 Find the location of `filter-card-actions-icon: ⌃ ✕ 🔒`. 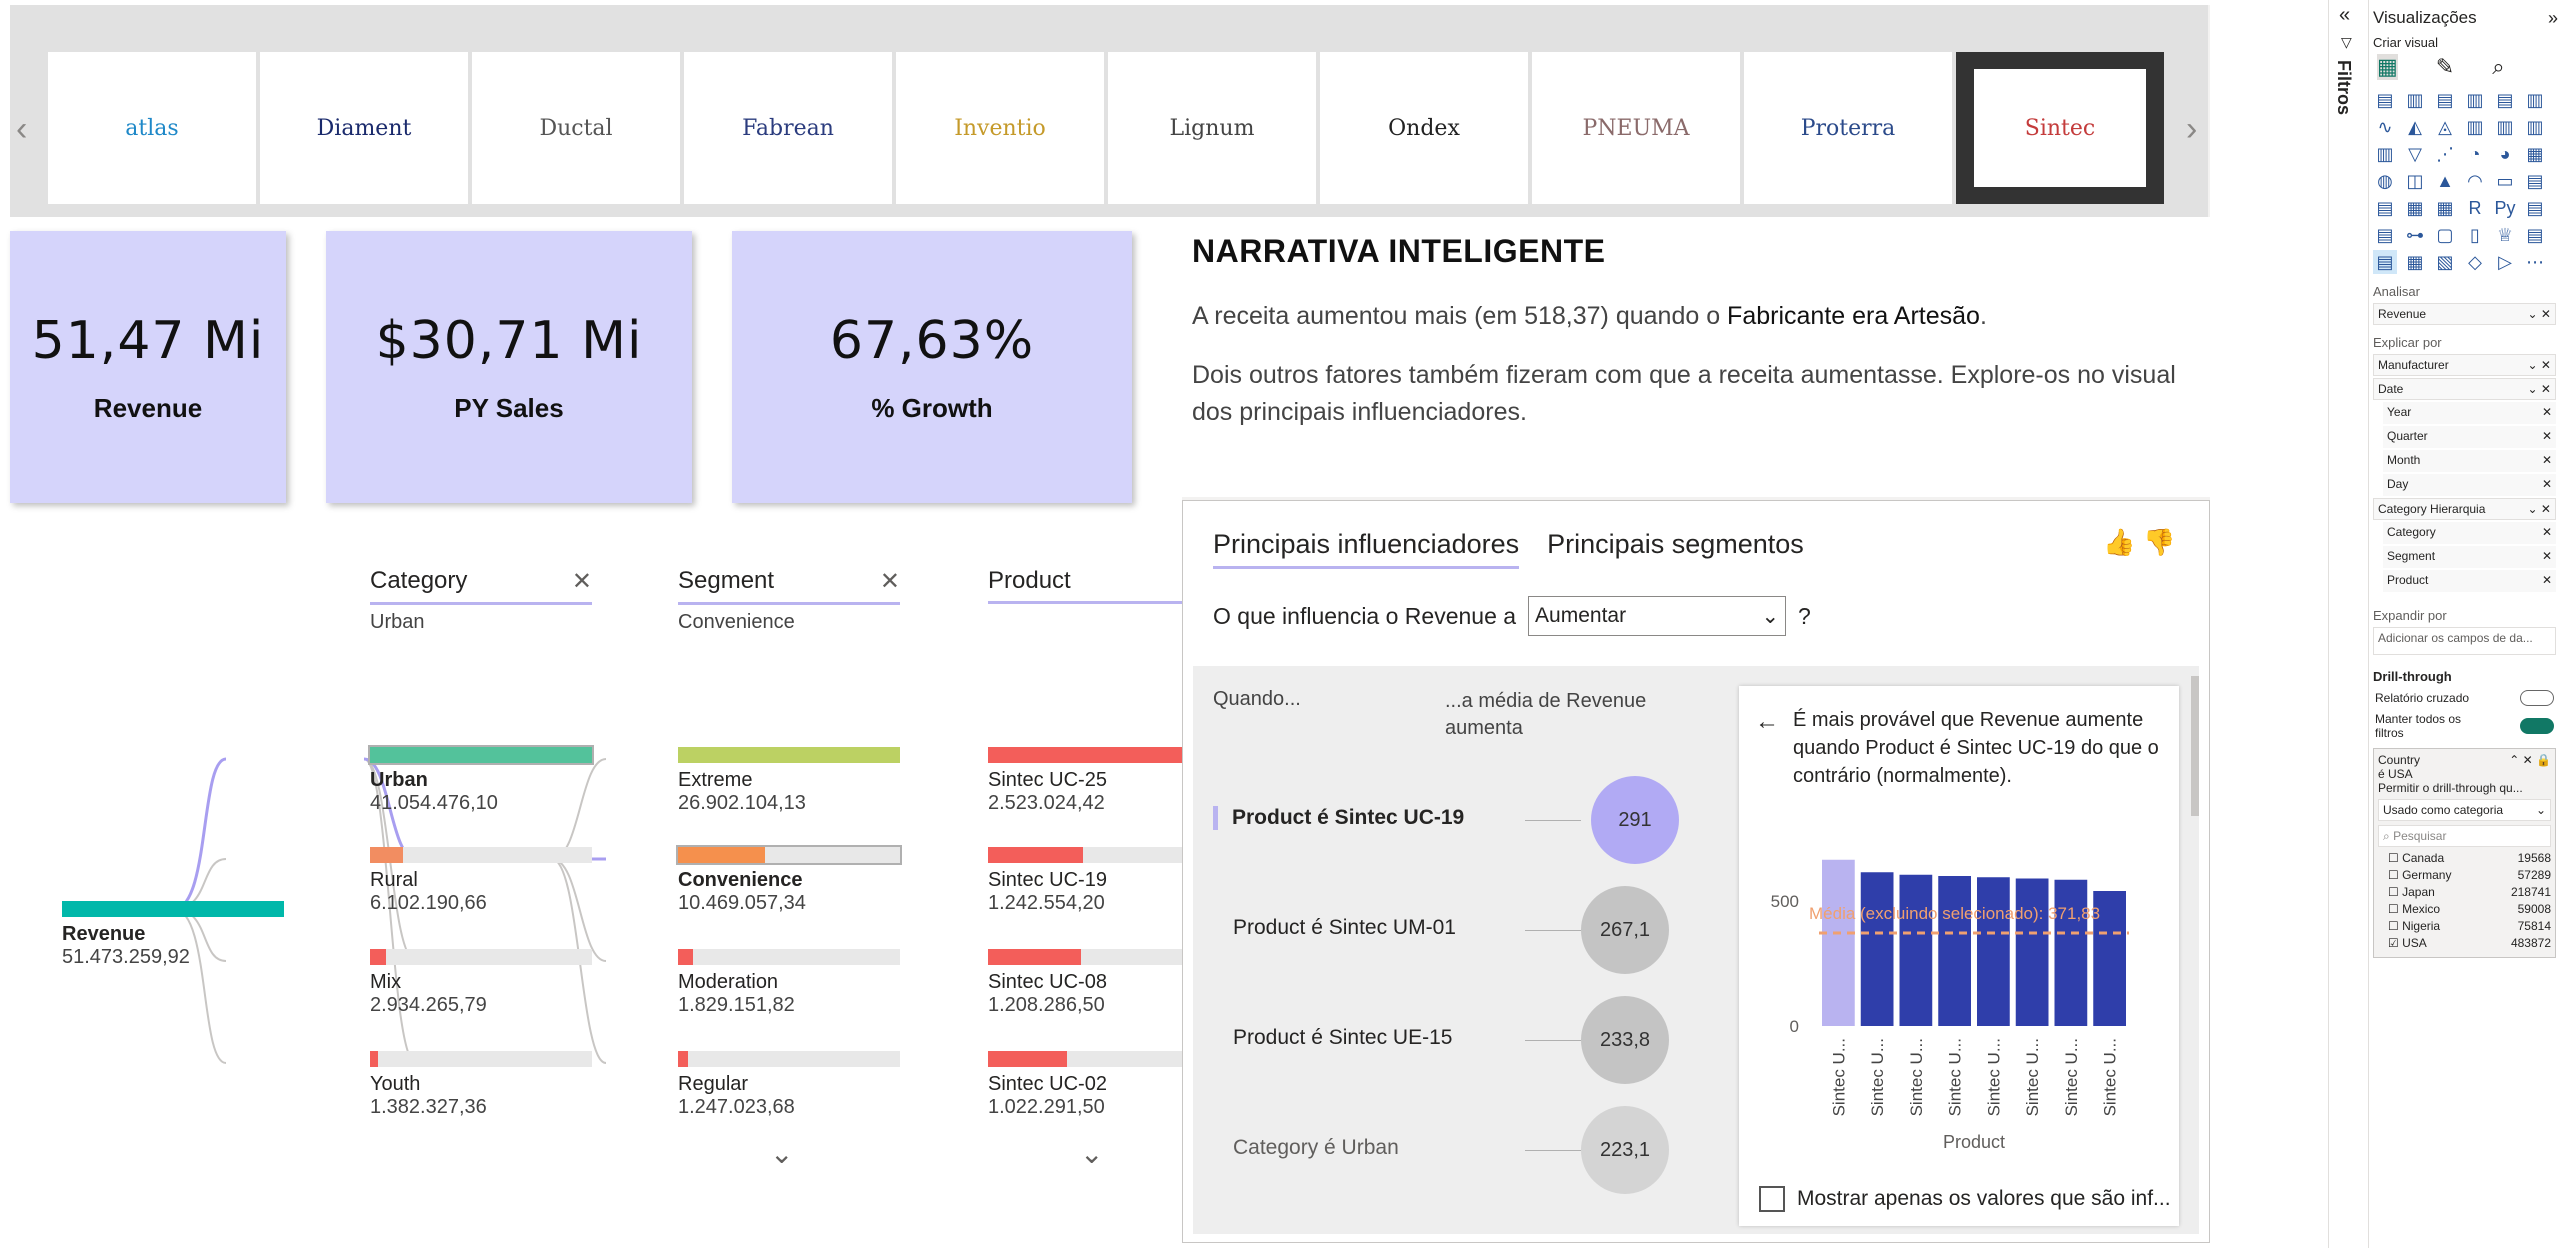

filter-card-actions-icon: ⌃ ✕ 🔒 is located at coordinates (2530, 760).